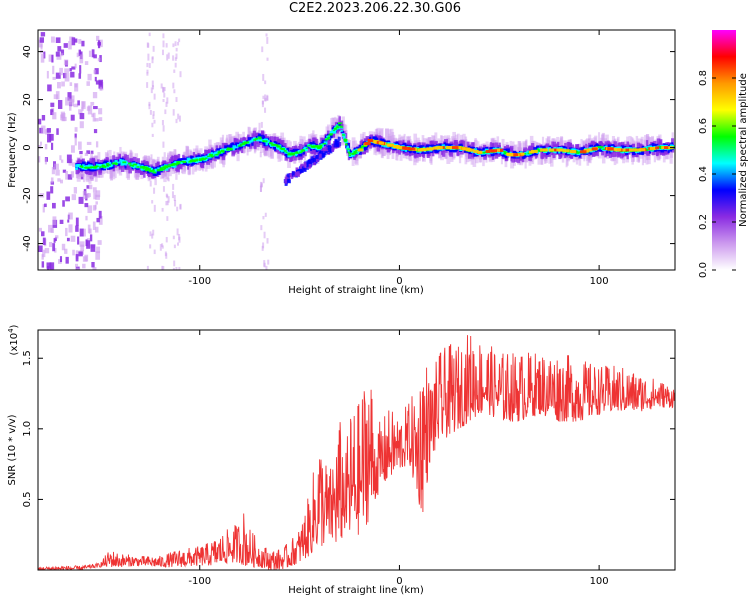 The width and height of the screenshot is (750, 600). What do you see at coordinates (583, 152) in the screenshot?
I see `spectrogram-peak` at bounding box center [583, 152].